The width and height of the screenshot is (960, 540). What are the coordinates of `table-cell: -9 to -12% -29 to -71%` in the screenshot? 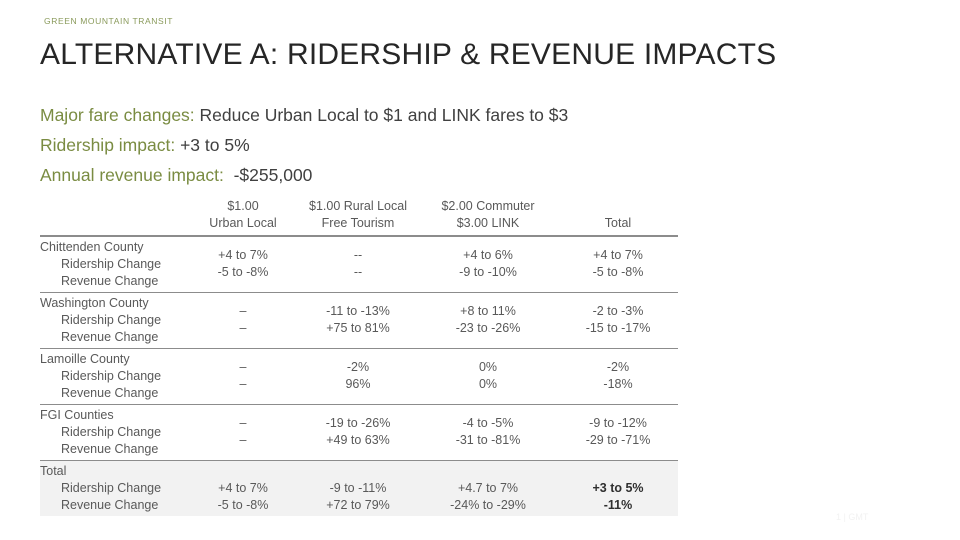 It's located at (618, 431).